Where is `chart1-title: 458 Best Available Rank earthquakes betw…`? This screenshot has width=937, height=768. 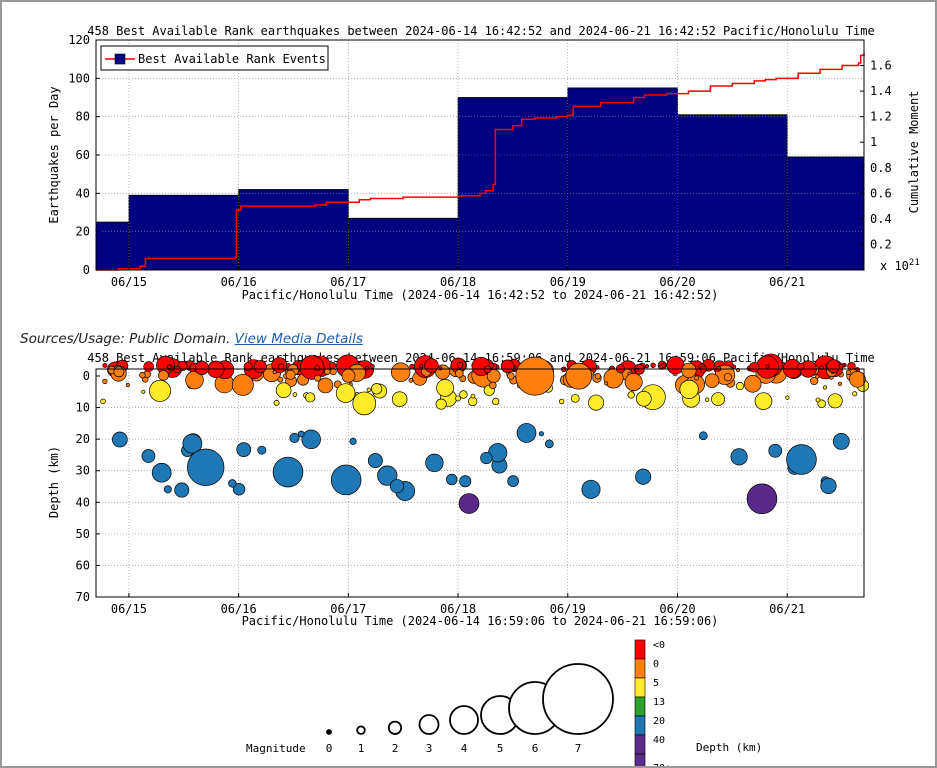
chart1-title: 458 Best Available Rank earthquakes betw… is located at coordinates (480, 31).